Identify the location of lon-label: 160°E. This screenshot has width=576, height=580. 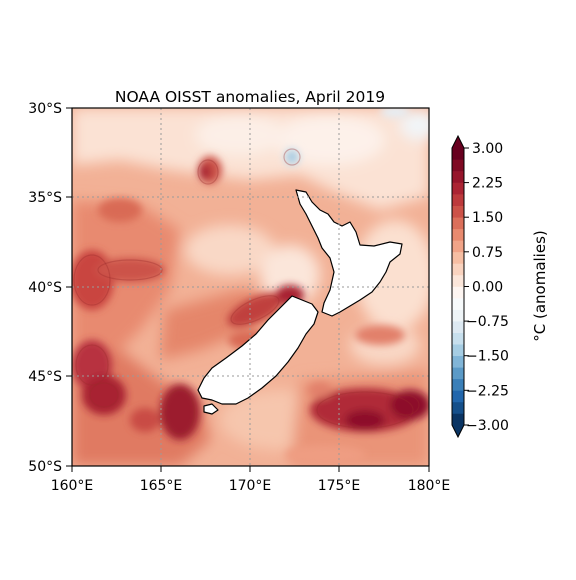
(72, 486).